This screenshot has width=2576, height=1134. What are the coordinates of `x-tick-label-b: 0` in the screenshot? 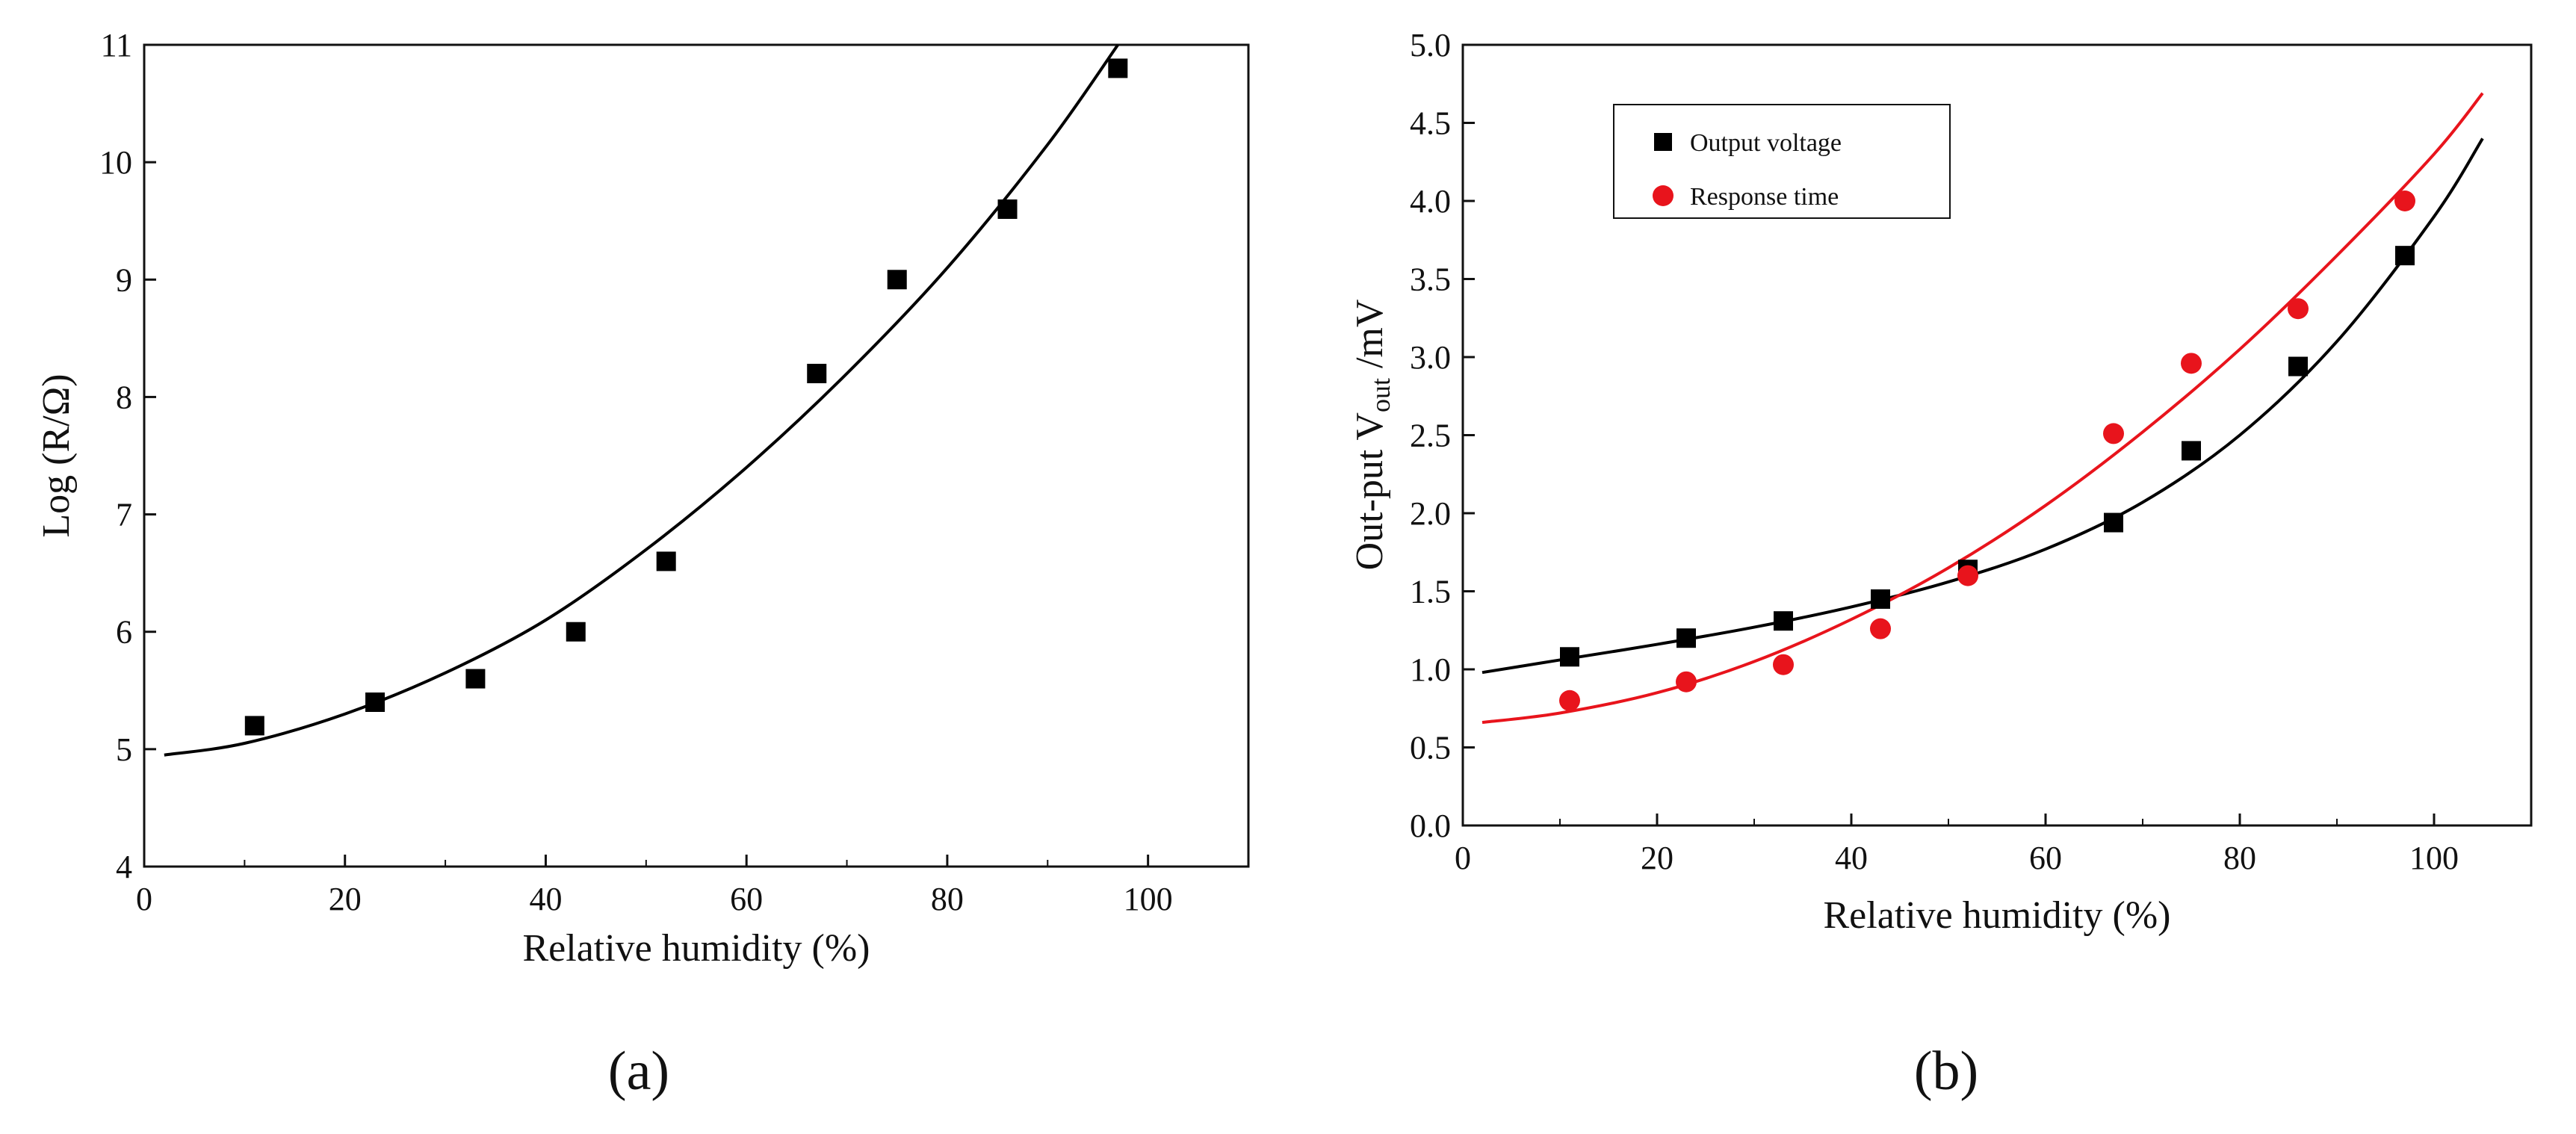 It's located at (1463, 858).